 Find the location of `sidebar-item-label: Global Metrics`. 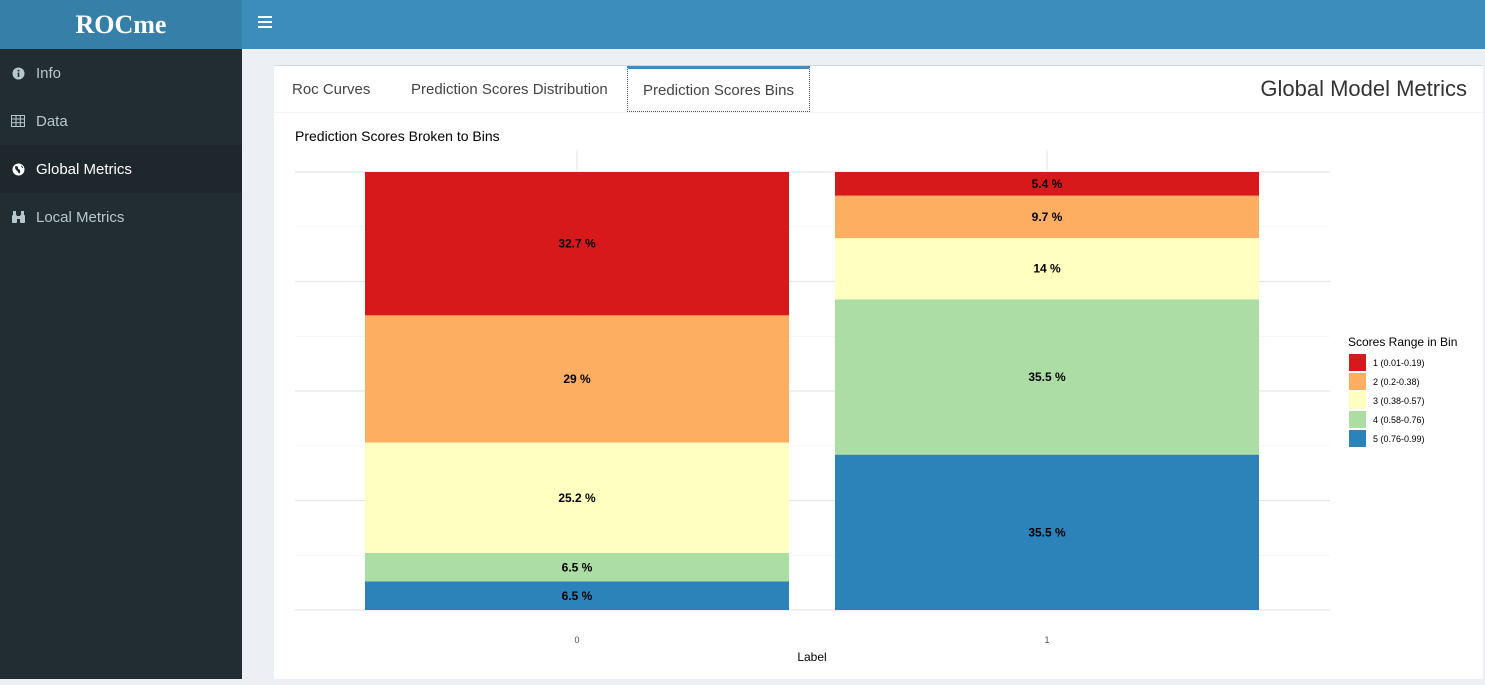

sidebar-item-label: Global Metrics is located at coordinates (84, 169).